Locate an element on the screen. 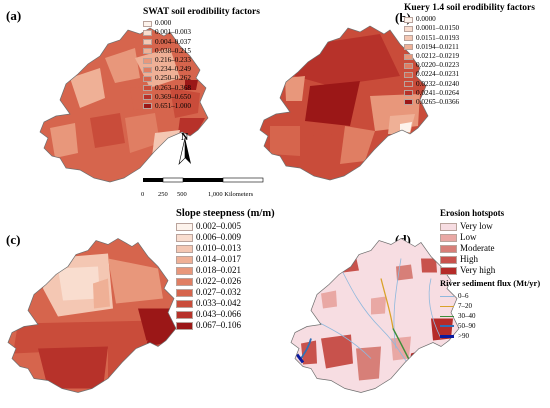 This screenshot has height=408, width=550. flux-class-label: 30–40 is located at coordinates (467, 315).